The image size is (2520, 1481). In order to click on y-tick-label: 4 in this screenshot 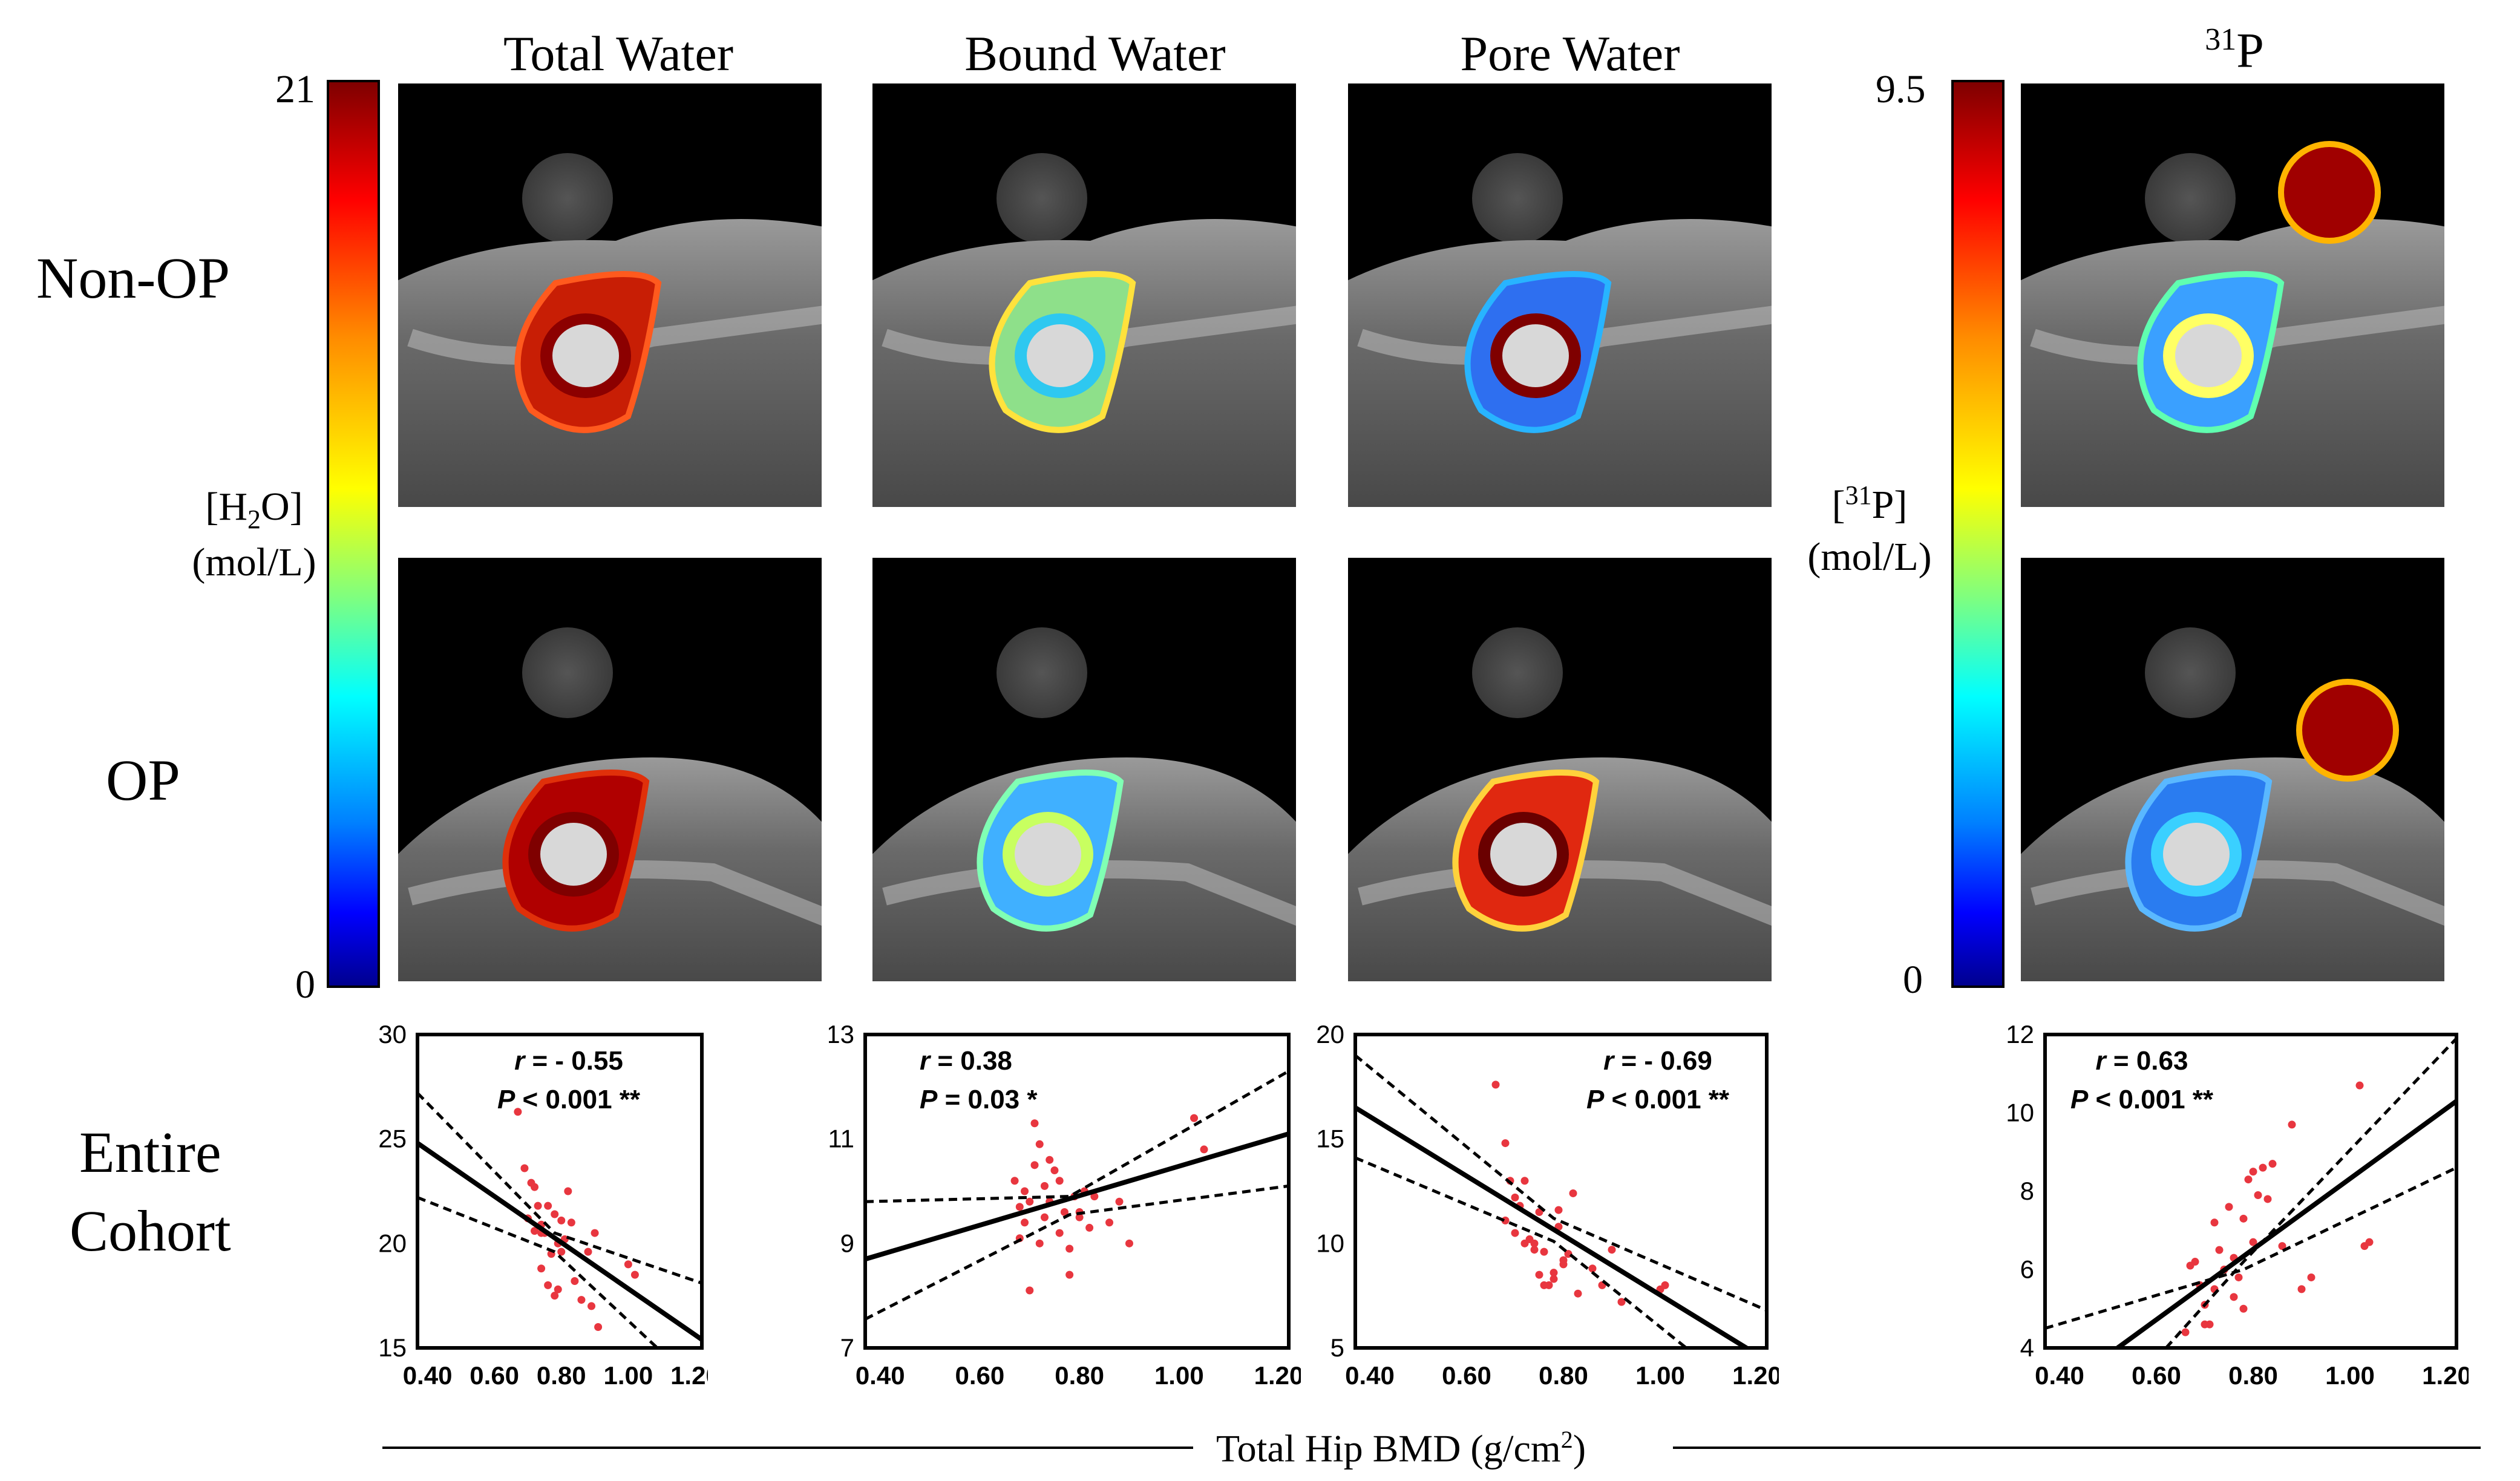, I will do `click(2027, 1347)`.